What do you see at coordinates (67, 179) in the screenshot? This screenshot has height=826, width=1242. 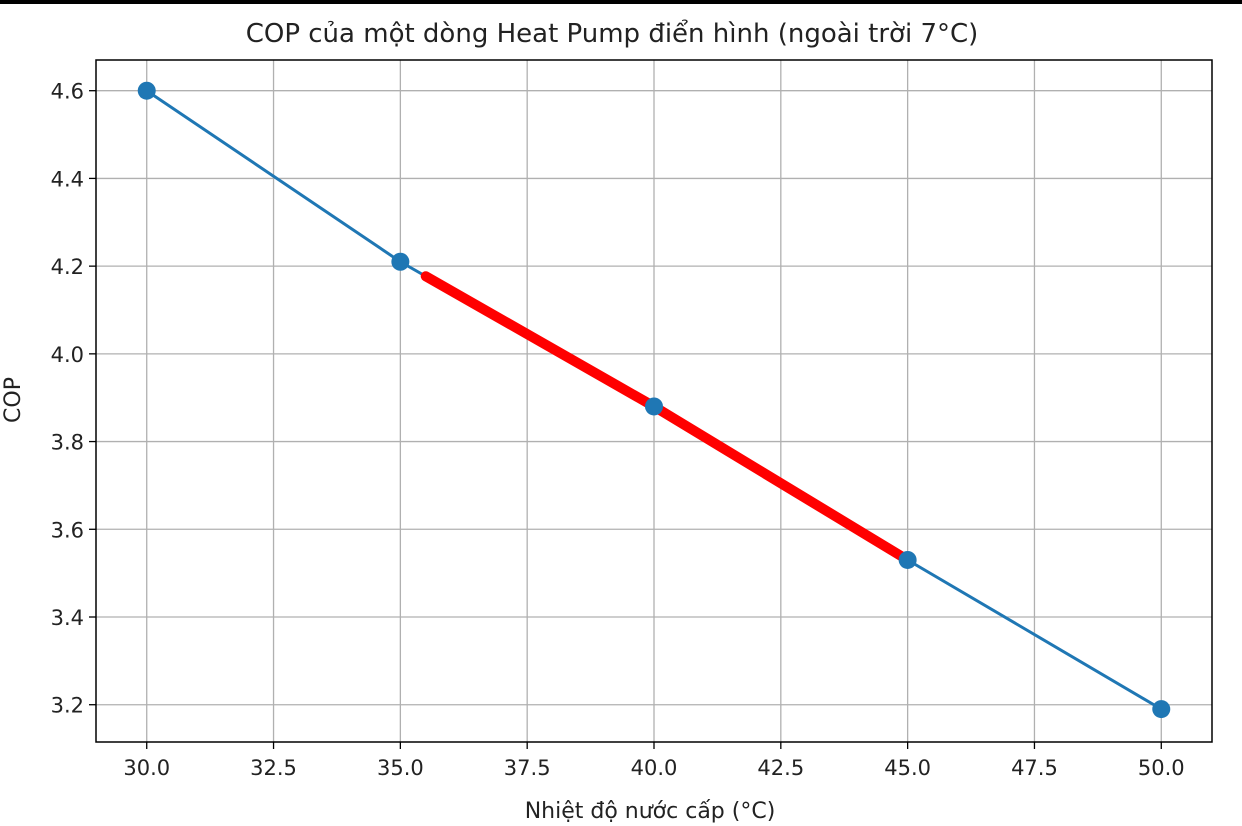 I see `y-tick-label: 4.4` at bounding box center [67, 179].